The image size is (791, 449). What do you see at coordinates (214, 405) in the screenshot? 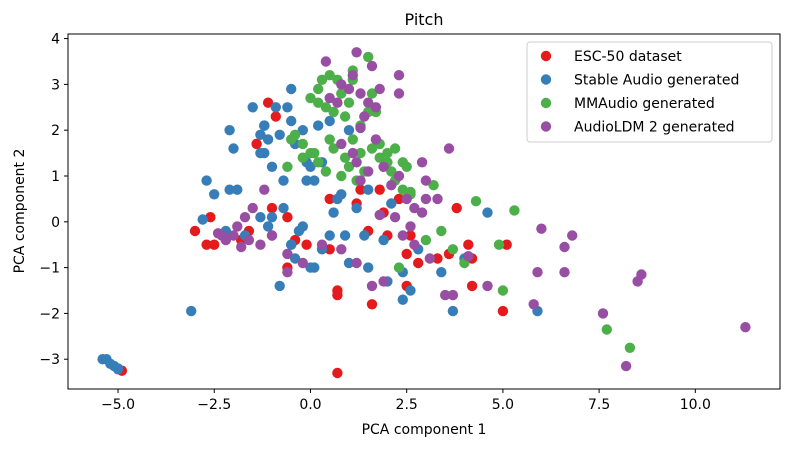
I see `x-tick-label: −2.5` at bounding box center [214, 405].